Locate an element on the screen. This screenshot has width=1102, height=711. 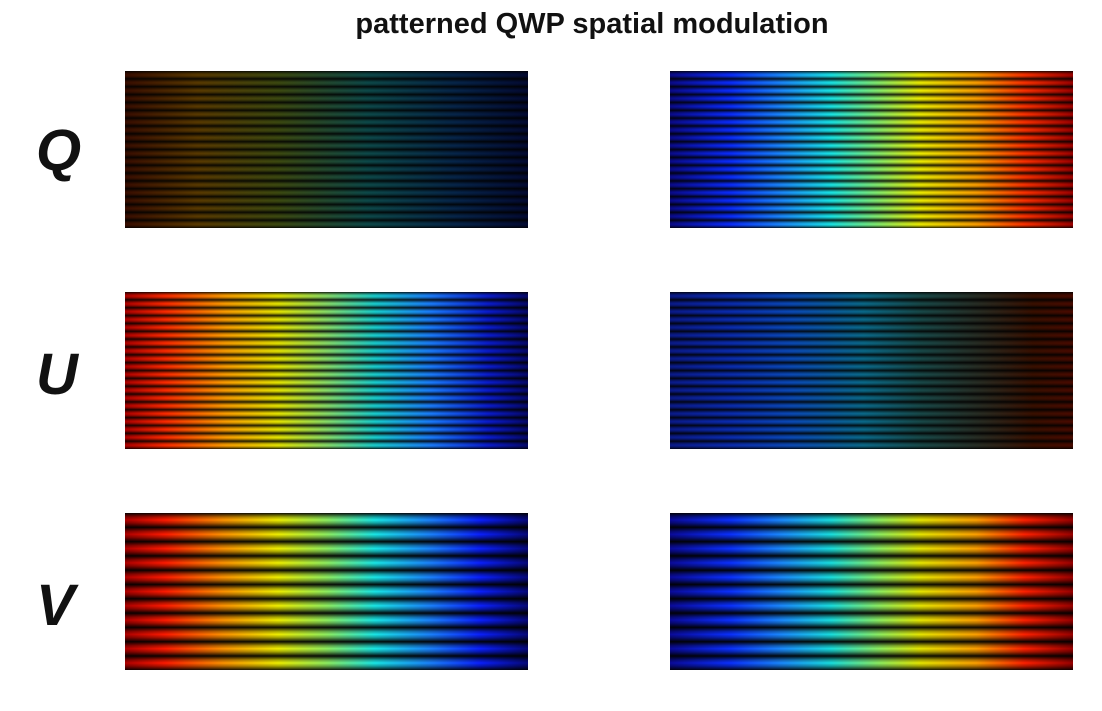
u-left-pattern-panel is located at coordinates (326, 370).